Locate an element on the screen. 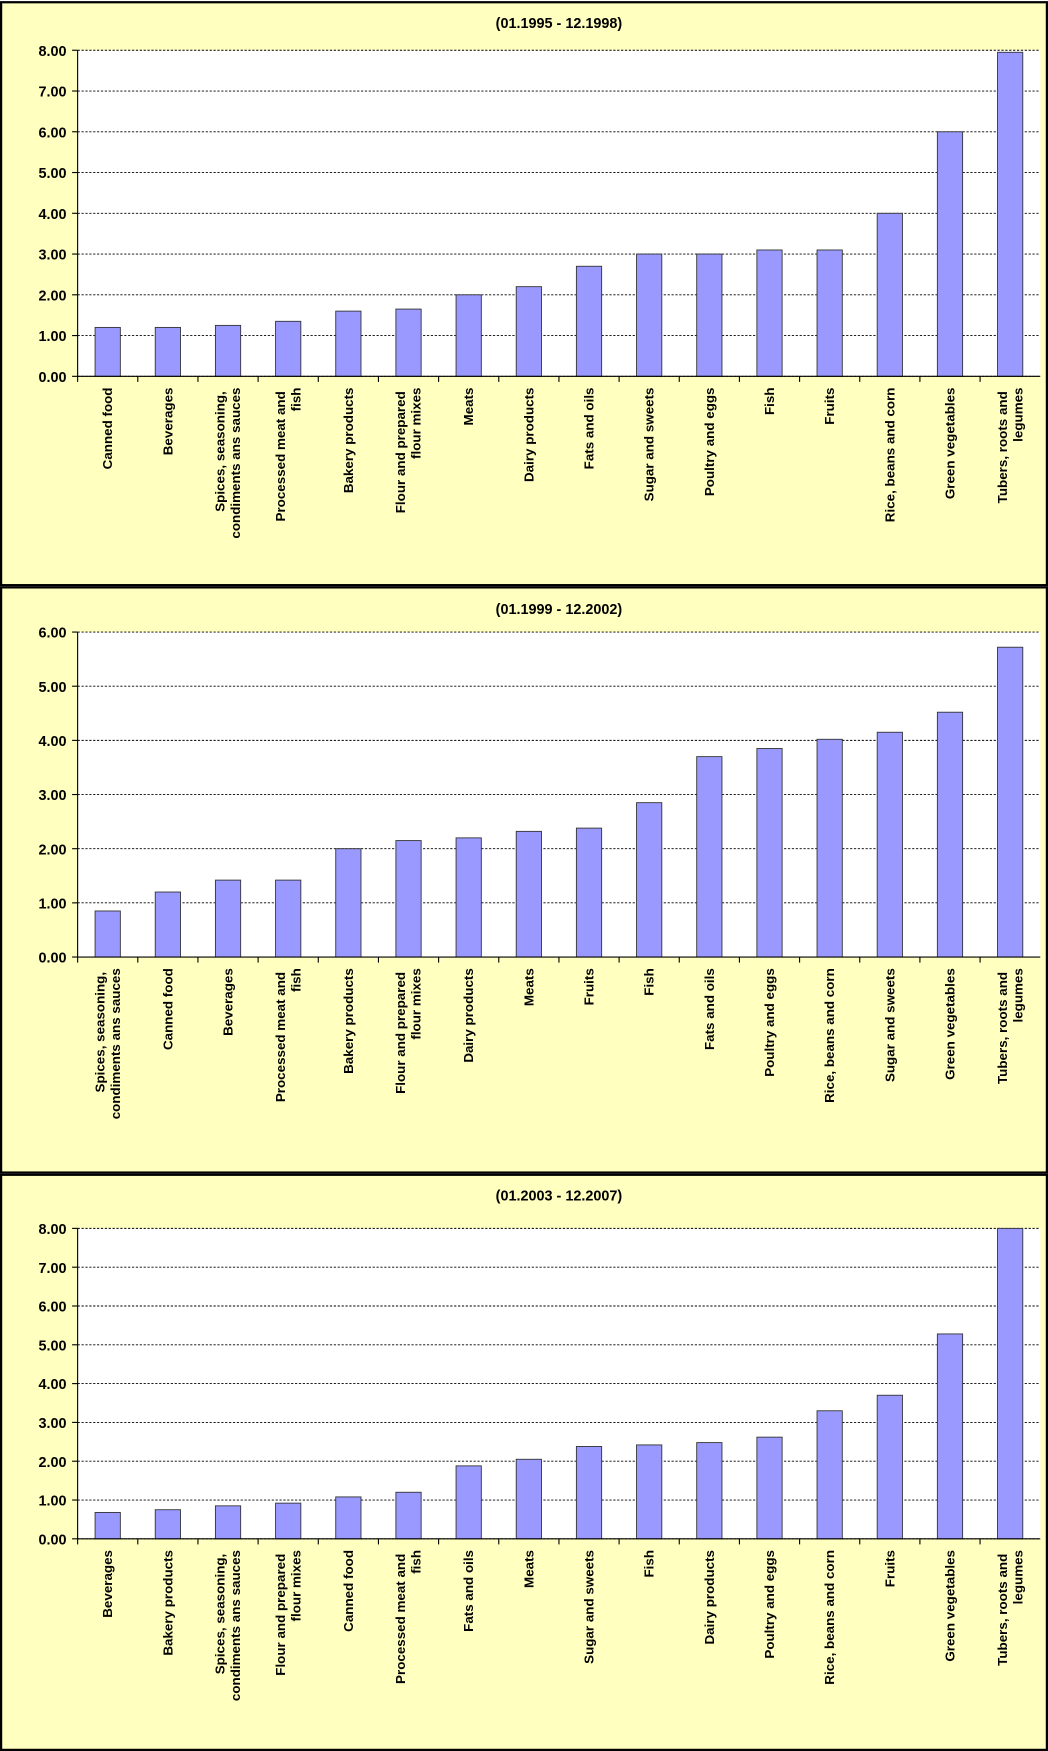 The image size is (1048, 1751). chart-title: (01.1995 - 12.1998) is located at coordinates (559, 24).